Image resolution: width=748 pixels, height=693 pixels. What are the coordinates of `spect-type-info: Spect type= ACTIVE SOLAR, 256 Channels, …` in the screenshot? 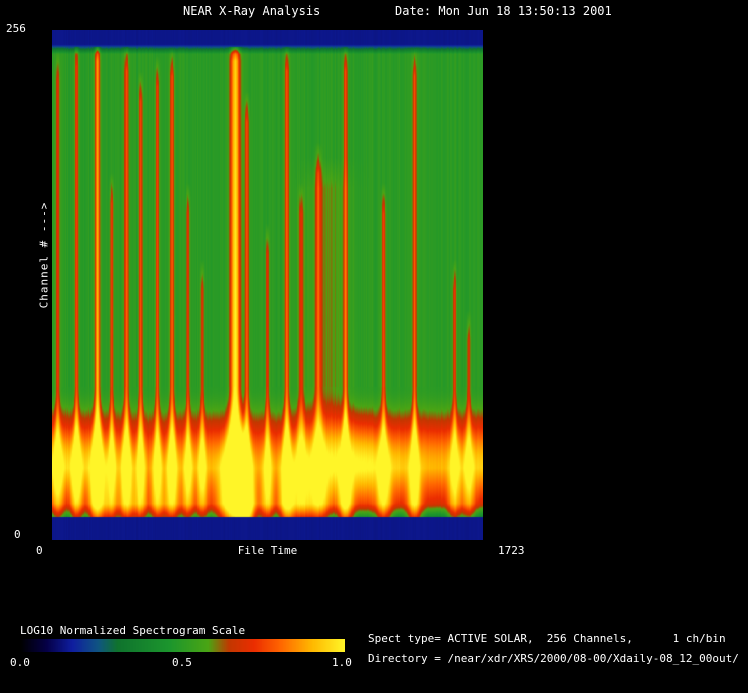 It's located at (547, 638).